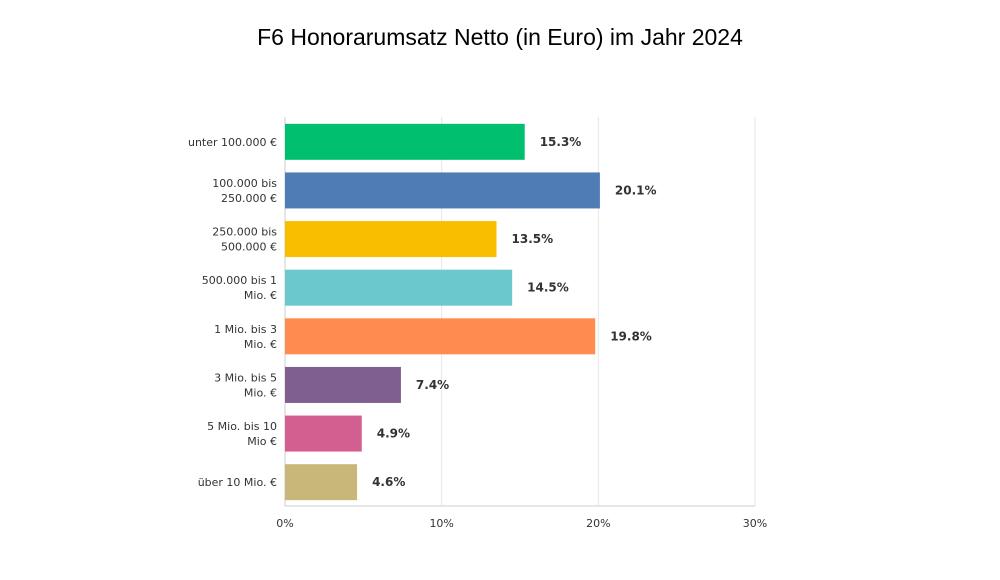  What do you see at coordinates (388, 482) in the screenshot?
I see `data-label: 4.6%` at bounding box center [388, 482].